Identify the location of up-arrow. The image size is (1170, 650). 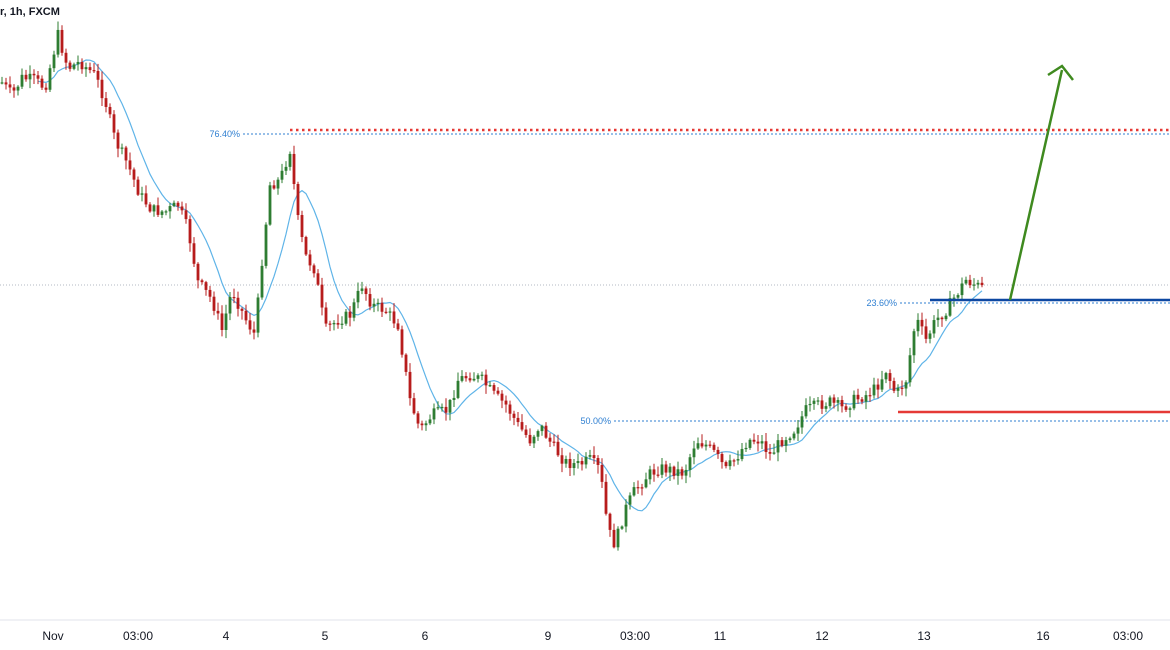
(1041, 182).